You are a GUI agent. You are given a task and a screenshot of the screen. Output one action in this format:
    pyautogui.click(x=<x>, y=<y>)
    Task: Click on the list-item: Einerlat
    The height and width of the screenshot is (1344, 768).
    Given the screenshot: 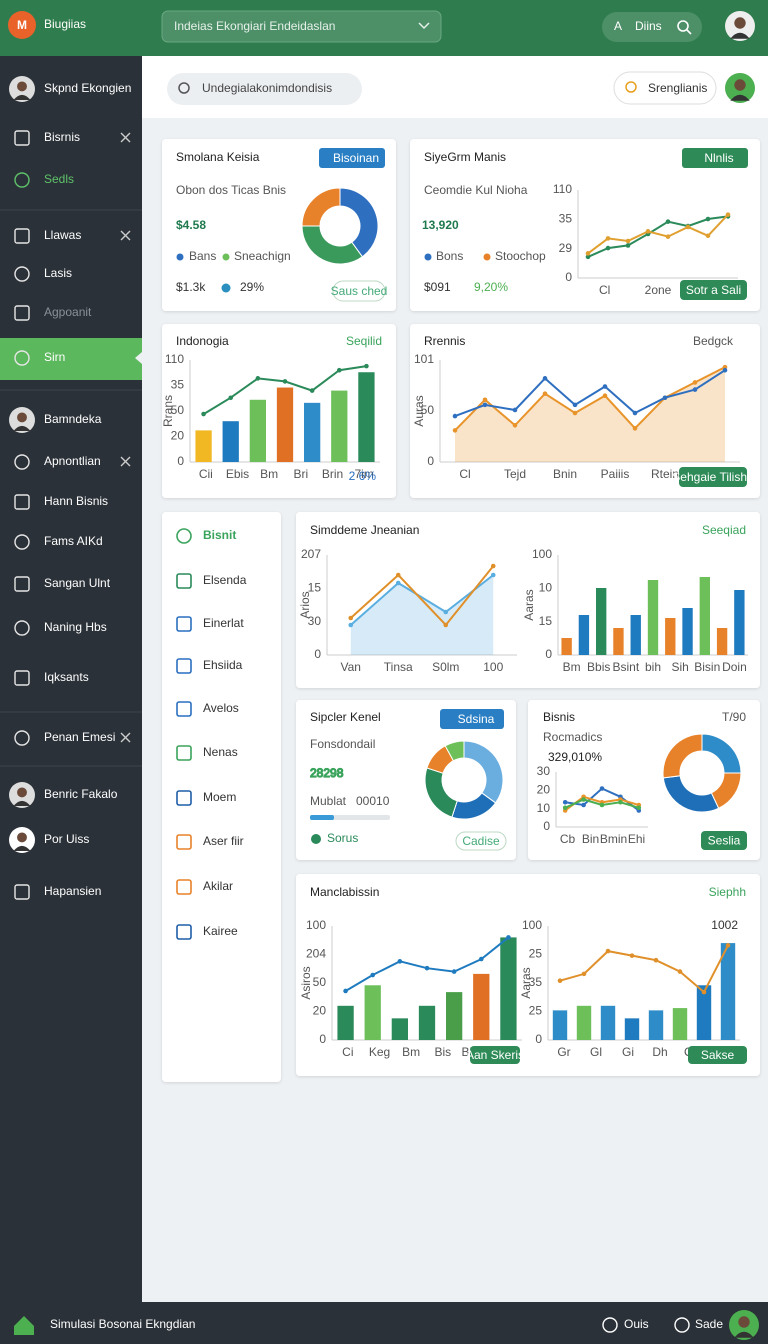 What is the action you would take?
    pyautogui.click(x=223, y=623)
    